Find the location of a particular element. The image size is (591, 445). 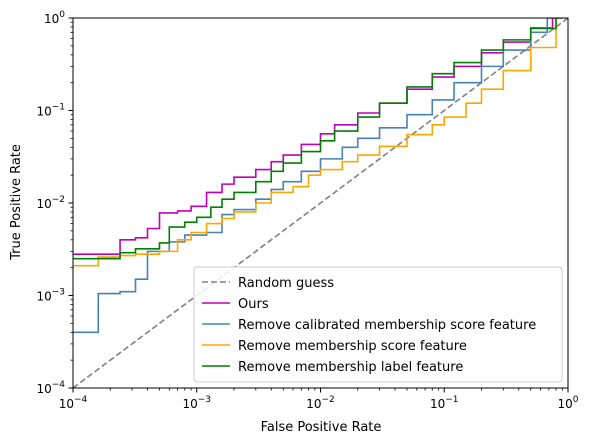

x-tick-label: 10⁻¹ is located at coordinates (444, 403).